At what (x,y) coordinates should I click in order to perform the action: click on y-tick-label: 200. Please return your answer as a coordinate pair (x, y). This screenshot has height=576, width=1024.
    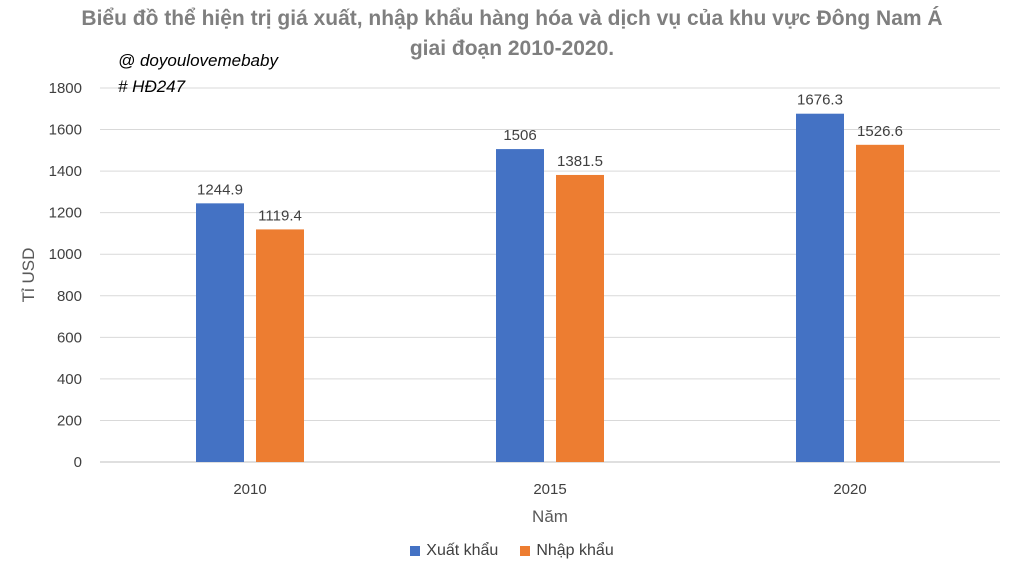
    Looking at the image, I should click on (69, 420).